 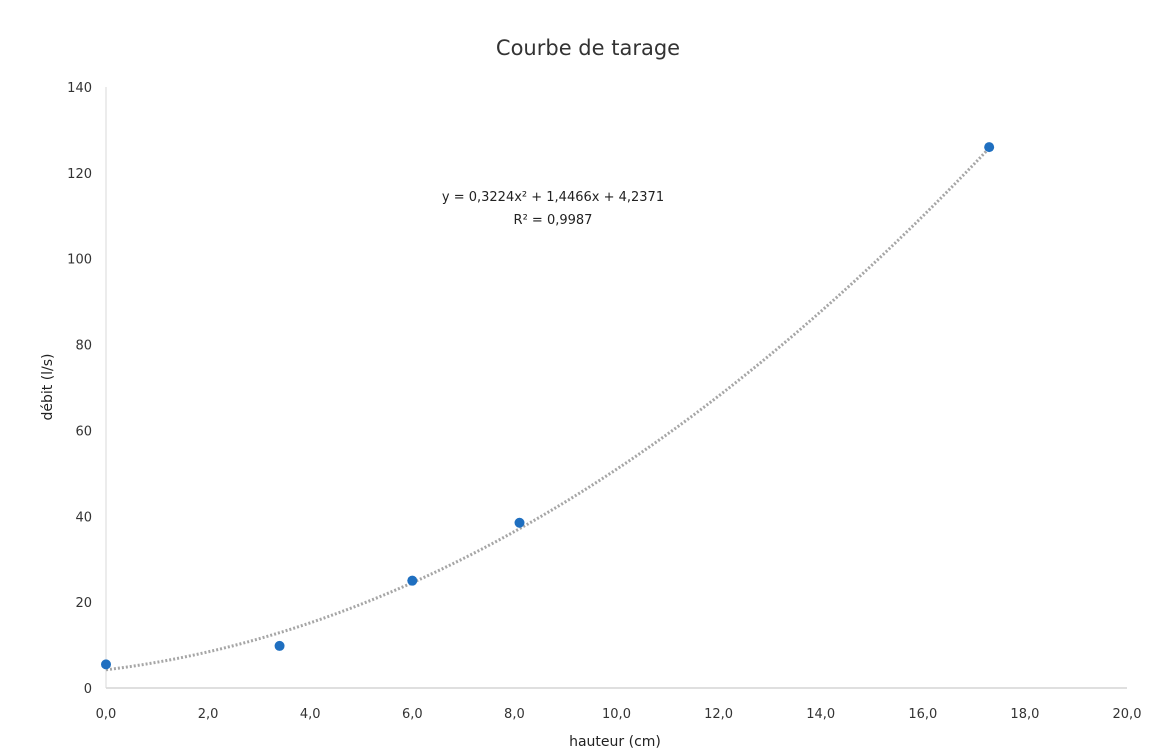 What do you see at coordinates (79, 174) in the screenshot?
I see `y-tick-label: 120` at bounding box center [79, 174].